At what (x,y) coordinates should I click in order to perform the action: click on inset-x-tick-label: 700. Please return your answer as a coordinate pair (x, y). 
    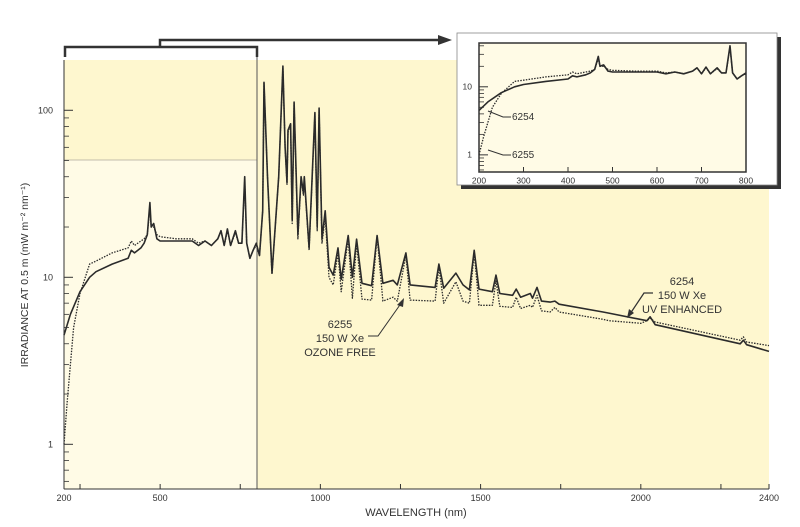
    Looking at the image, I should click on (701, 181).